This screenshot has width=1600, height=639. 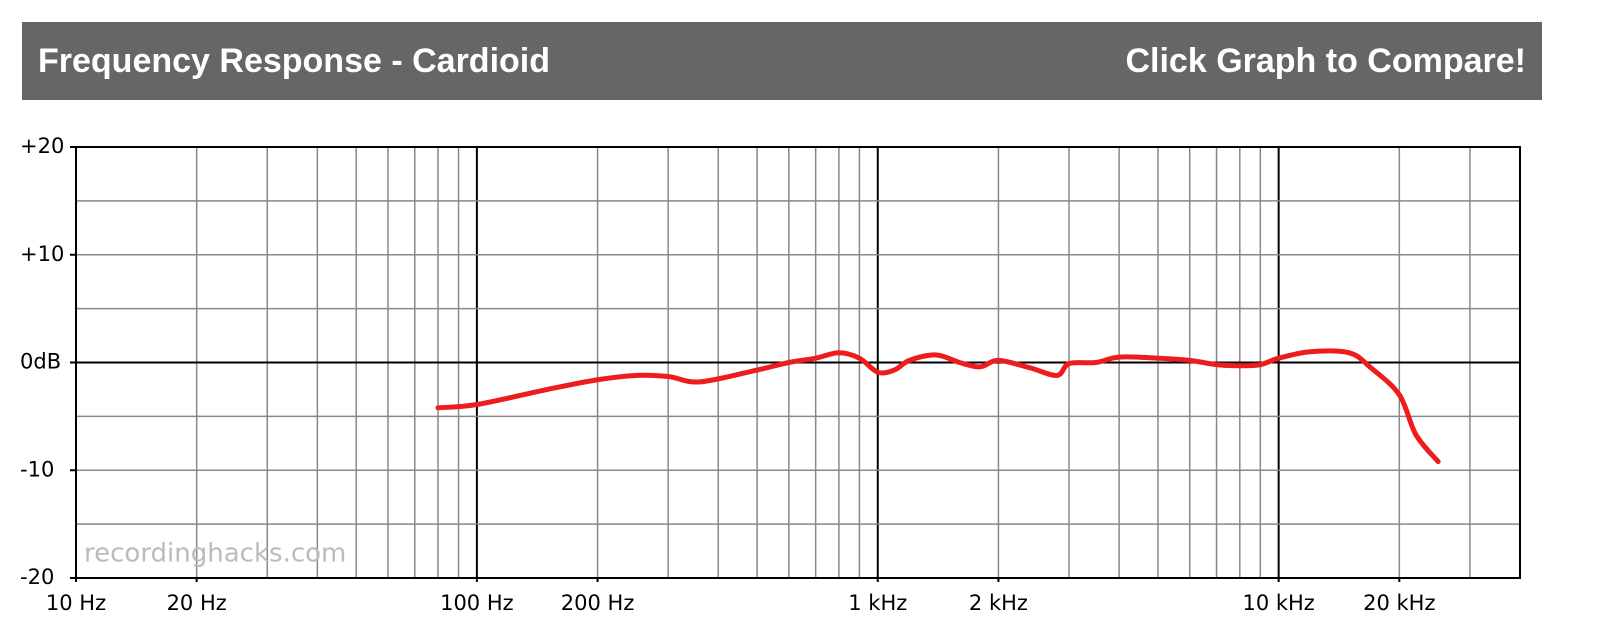 What do you see at coordinates (877, 603) in the screenshot?
I see `x-tick-label: 1 kHz` at bounding box center [877, 603].